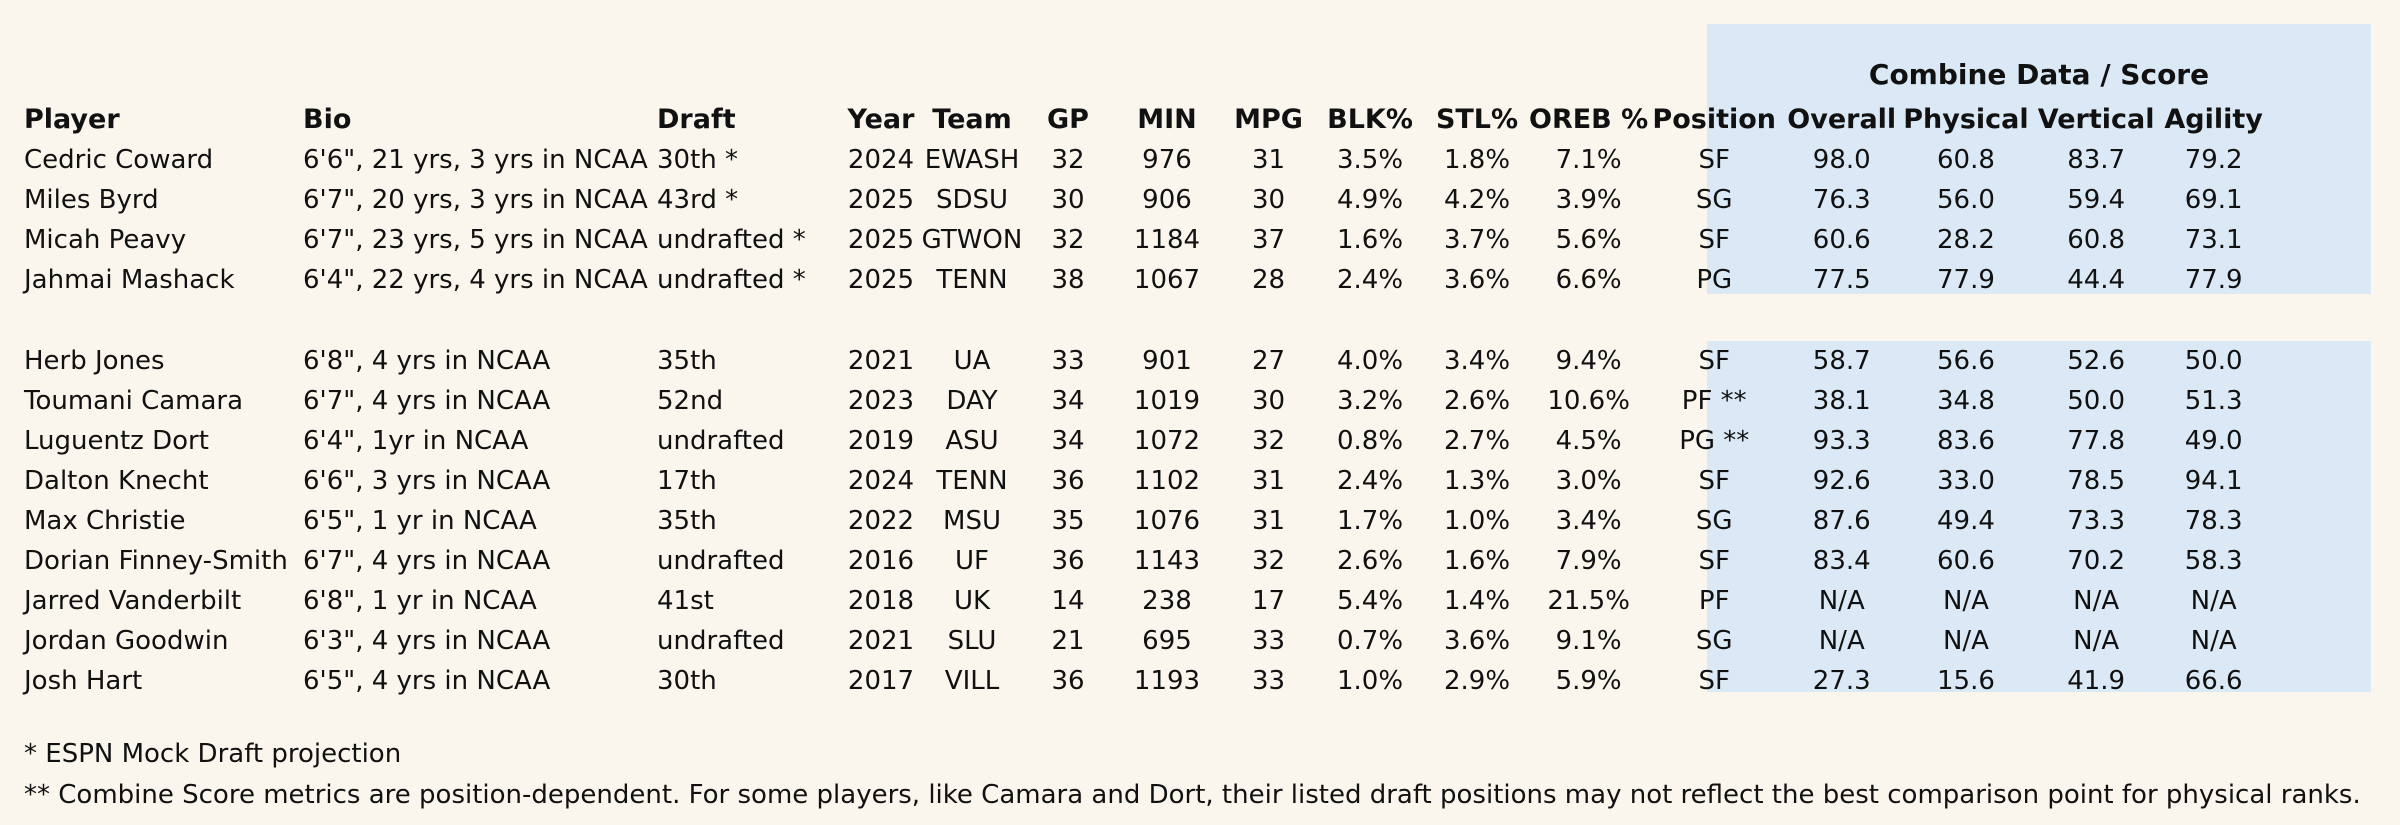 The height and width of the screenshot is (825, 2400). What do you see at coordinates (116, 441) in the screenshot?
I see `cell-player: Luguentz Dort` at bounding box center [116, 441].